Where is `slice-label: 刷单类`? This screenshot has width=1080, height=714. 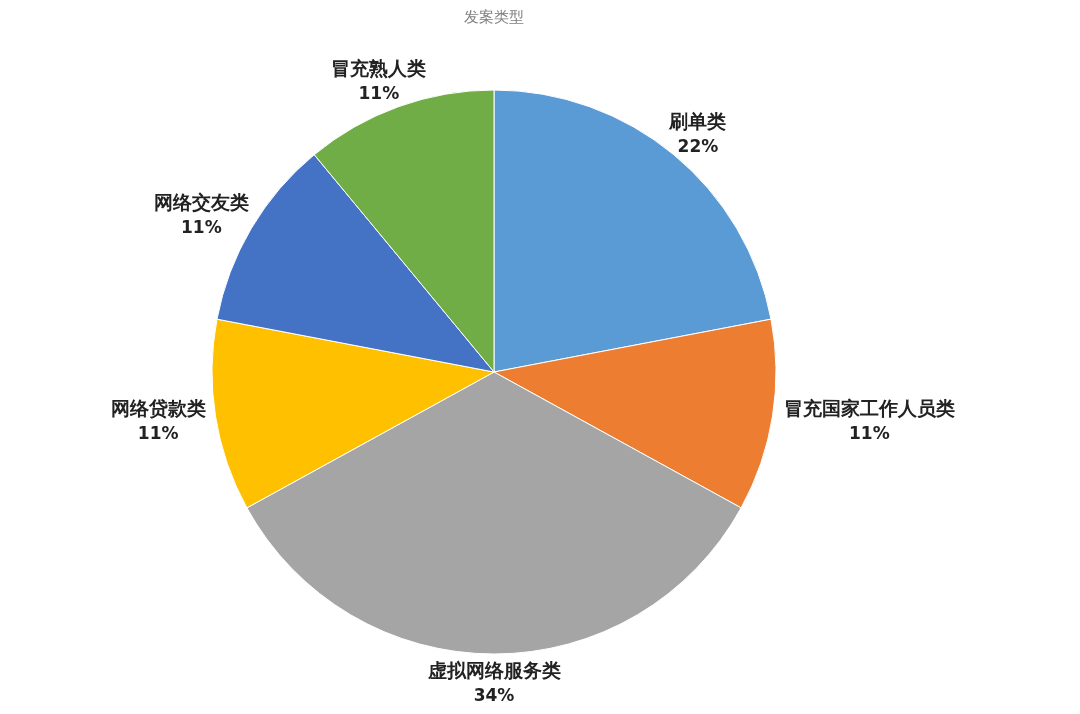 slice-label: 刷单类 is located at coordinates (697, 121).